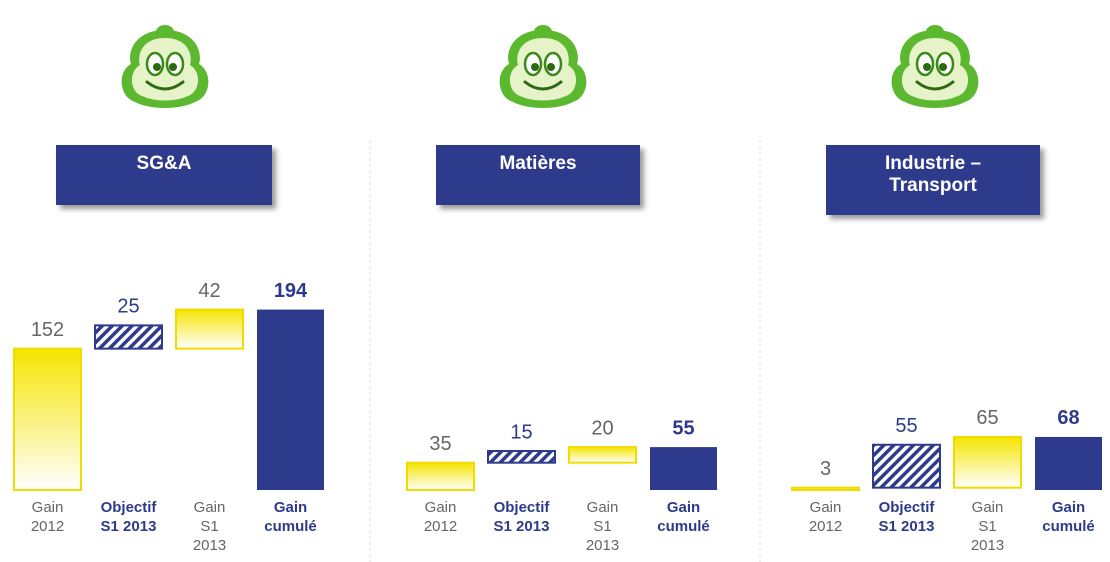 Image resolution: width=1110 pixels, height=562 pixels. I want to click on value-label: 152, so click(47, 330).